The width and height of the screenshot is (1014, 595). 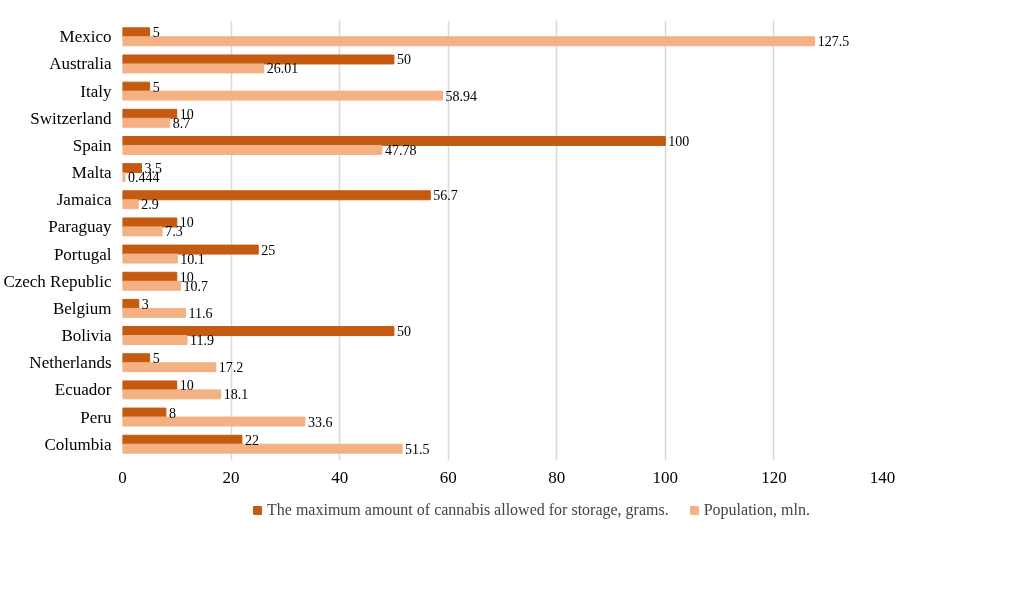 What do you see at coordinates (82, 254) in the screenshot?
I see `y-tick-label: Portugal` at bounding box center [82, 254].